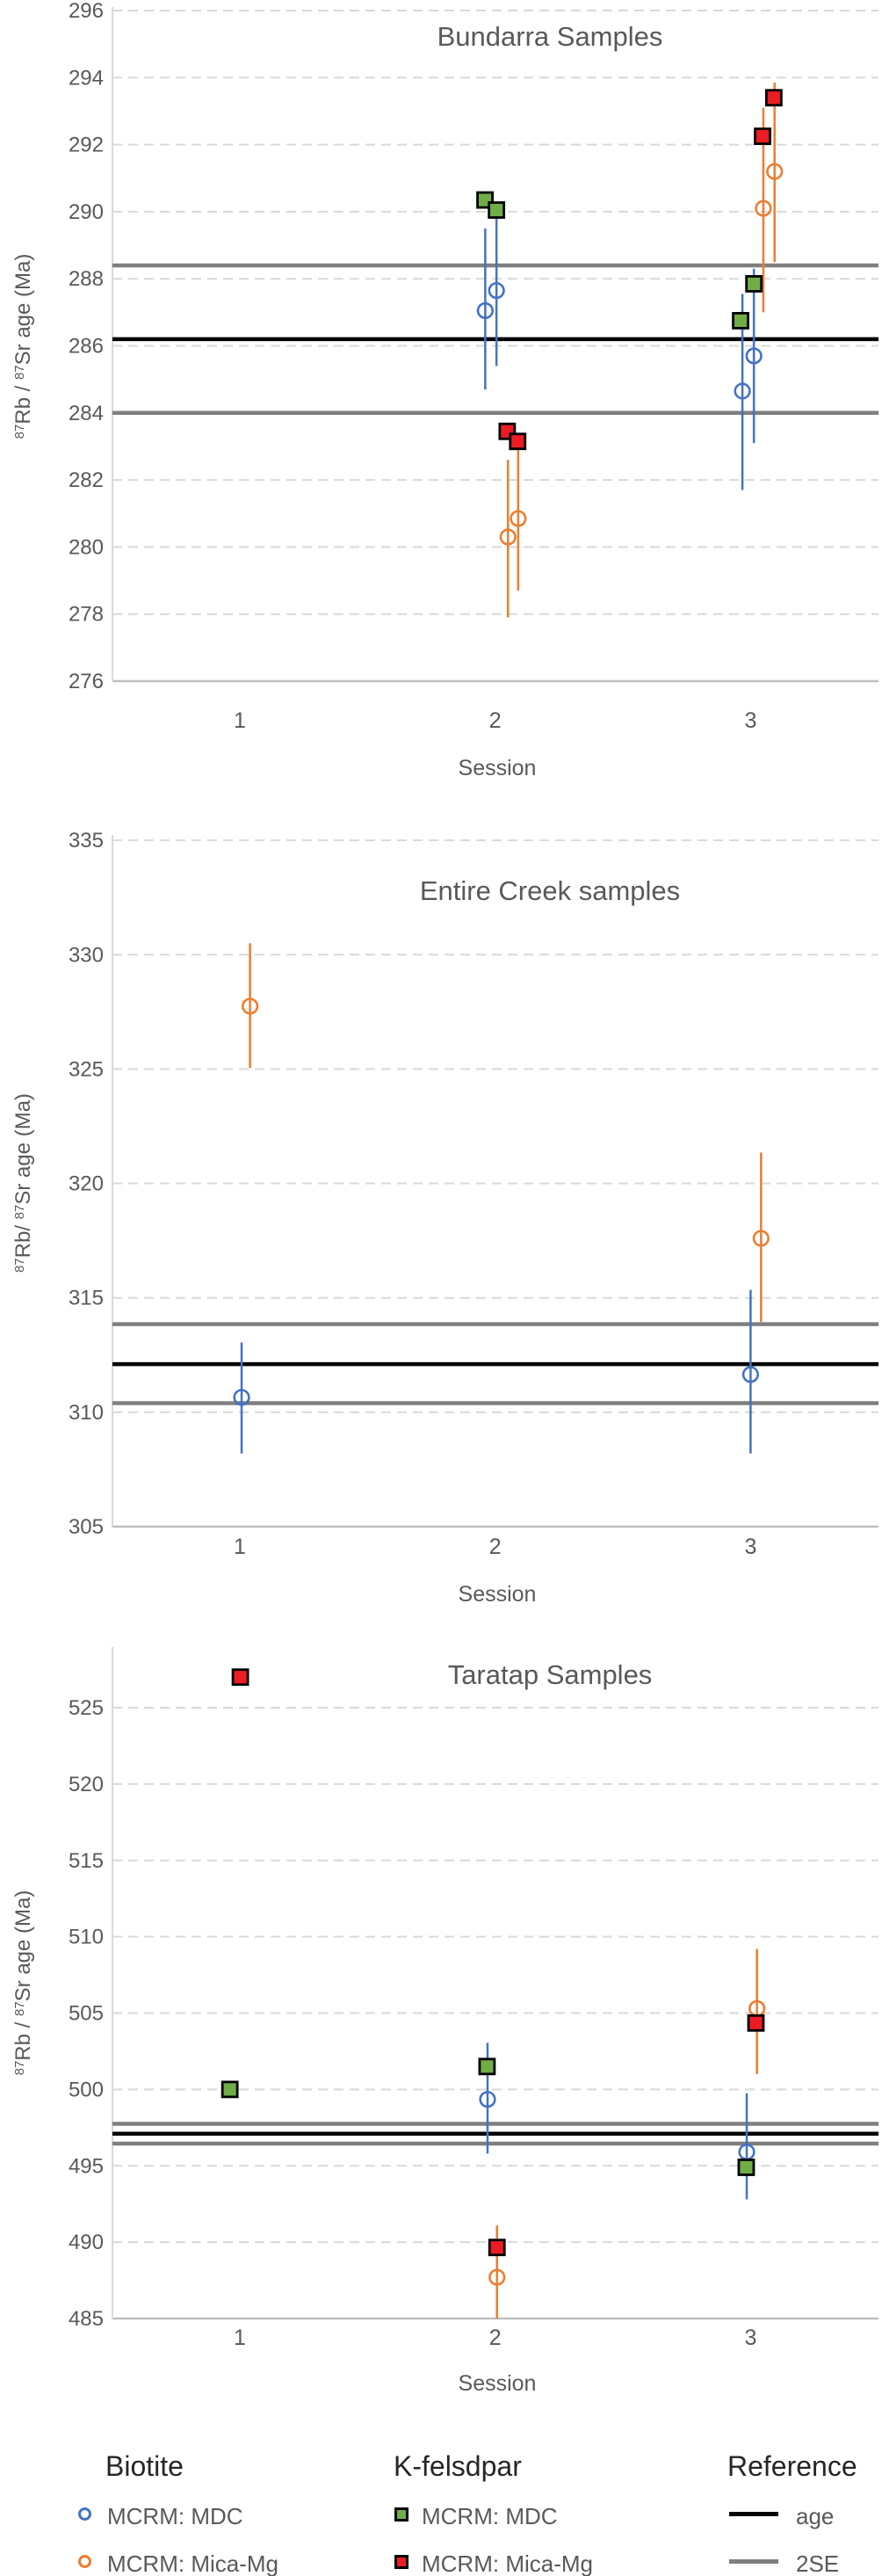 This screenshot has height=2576, width=882. What do you see at coordinates (753, 2514) in the screenshot?
I see `reference-age-line-icon` at bounding box center [753, 2514].